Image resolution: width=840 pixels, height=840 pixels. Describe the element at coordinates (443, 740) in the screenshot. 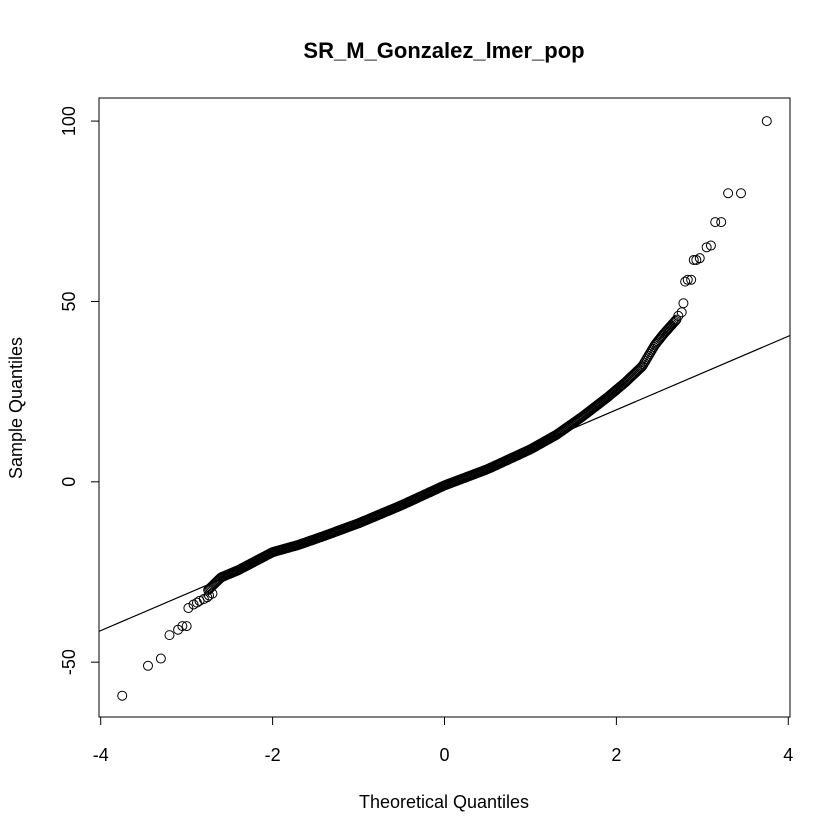

I see `x-axis: -4 -2 0 2 4` at that location.